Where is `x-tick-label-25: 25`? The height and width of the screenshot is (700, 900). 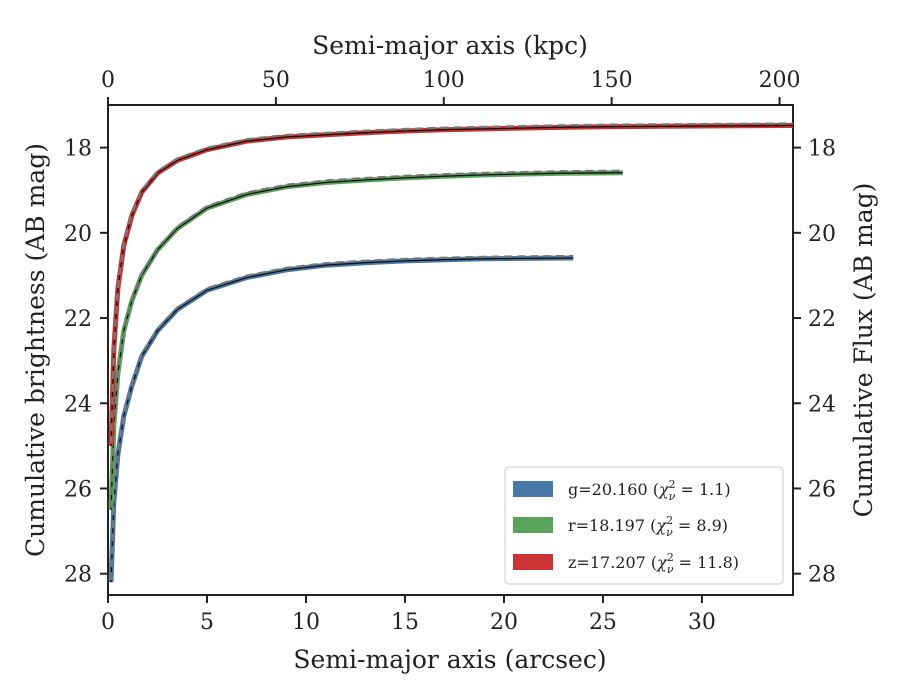
x-tick-label-25: 25 is located at coordinates (603, 622).